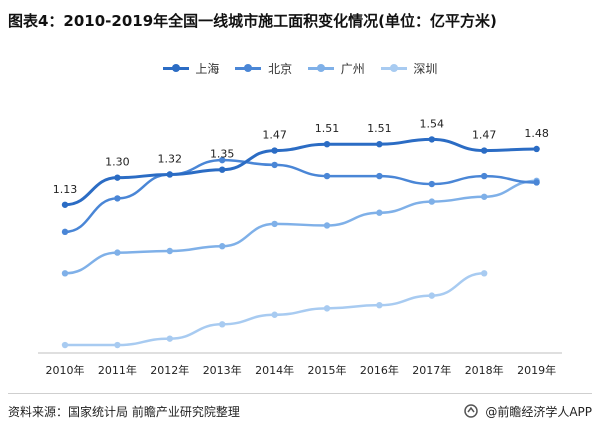 This screenshot has width=600, height=430. What do you see at coordinates (169, 370) in the screenshot?
I see `x-tick-label: 2012年` at bounding box center [169, 370].